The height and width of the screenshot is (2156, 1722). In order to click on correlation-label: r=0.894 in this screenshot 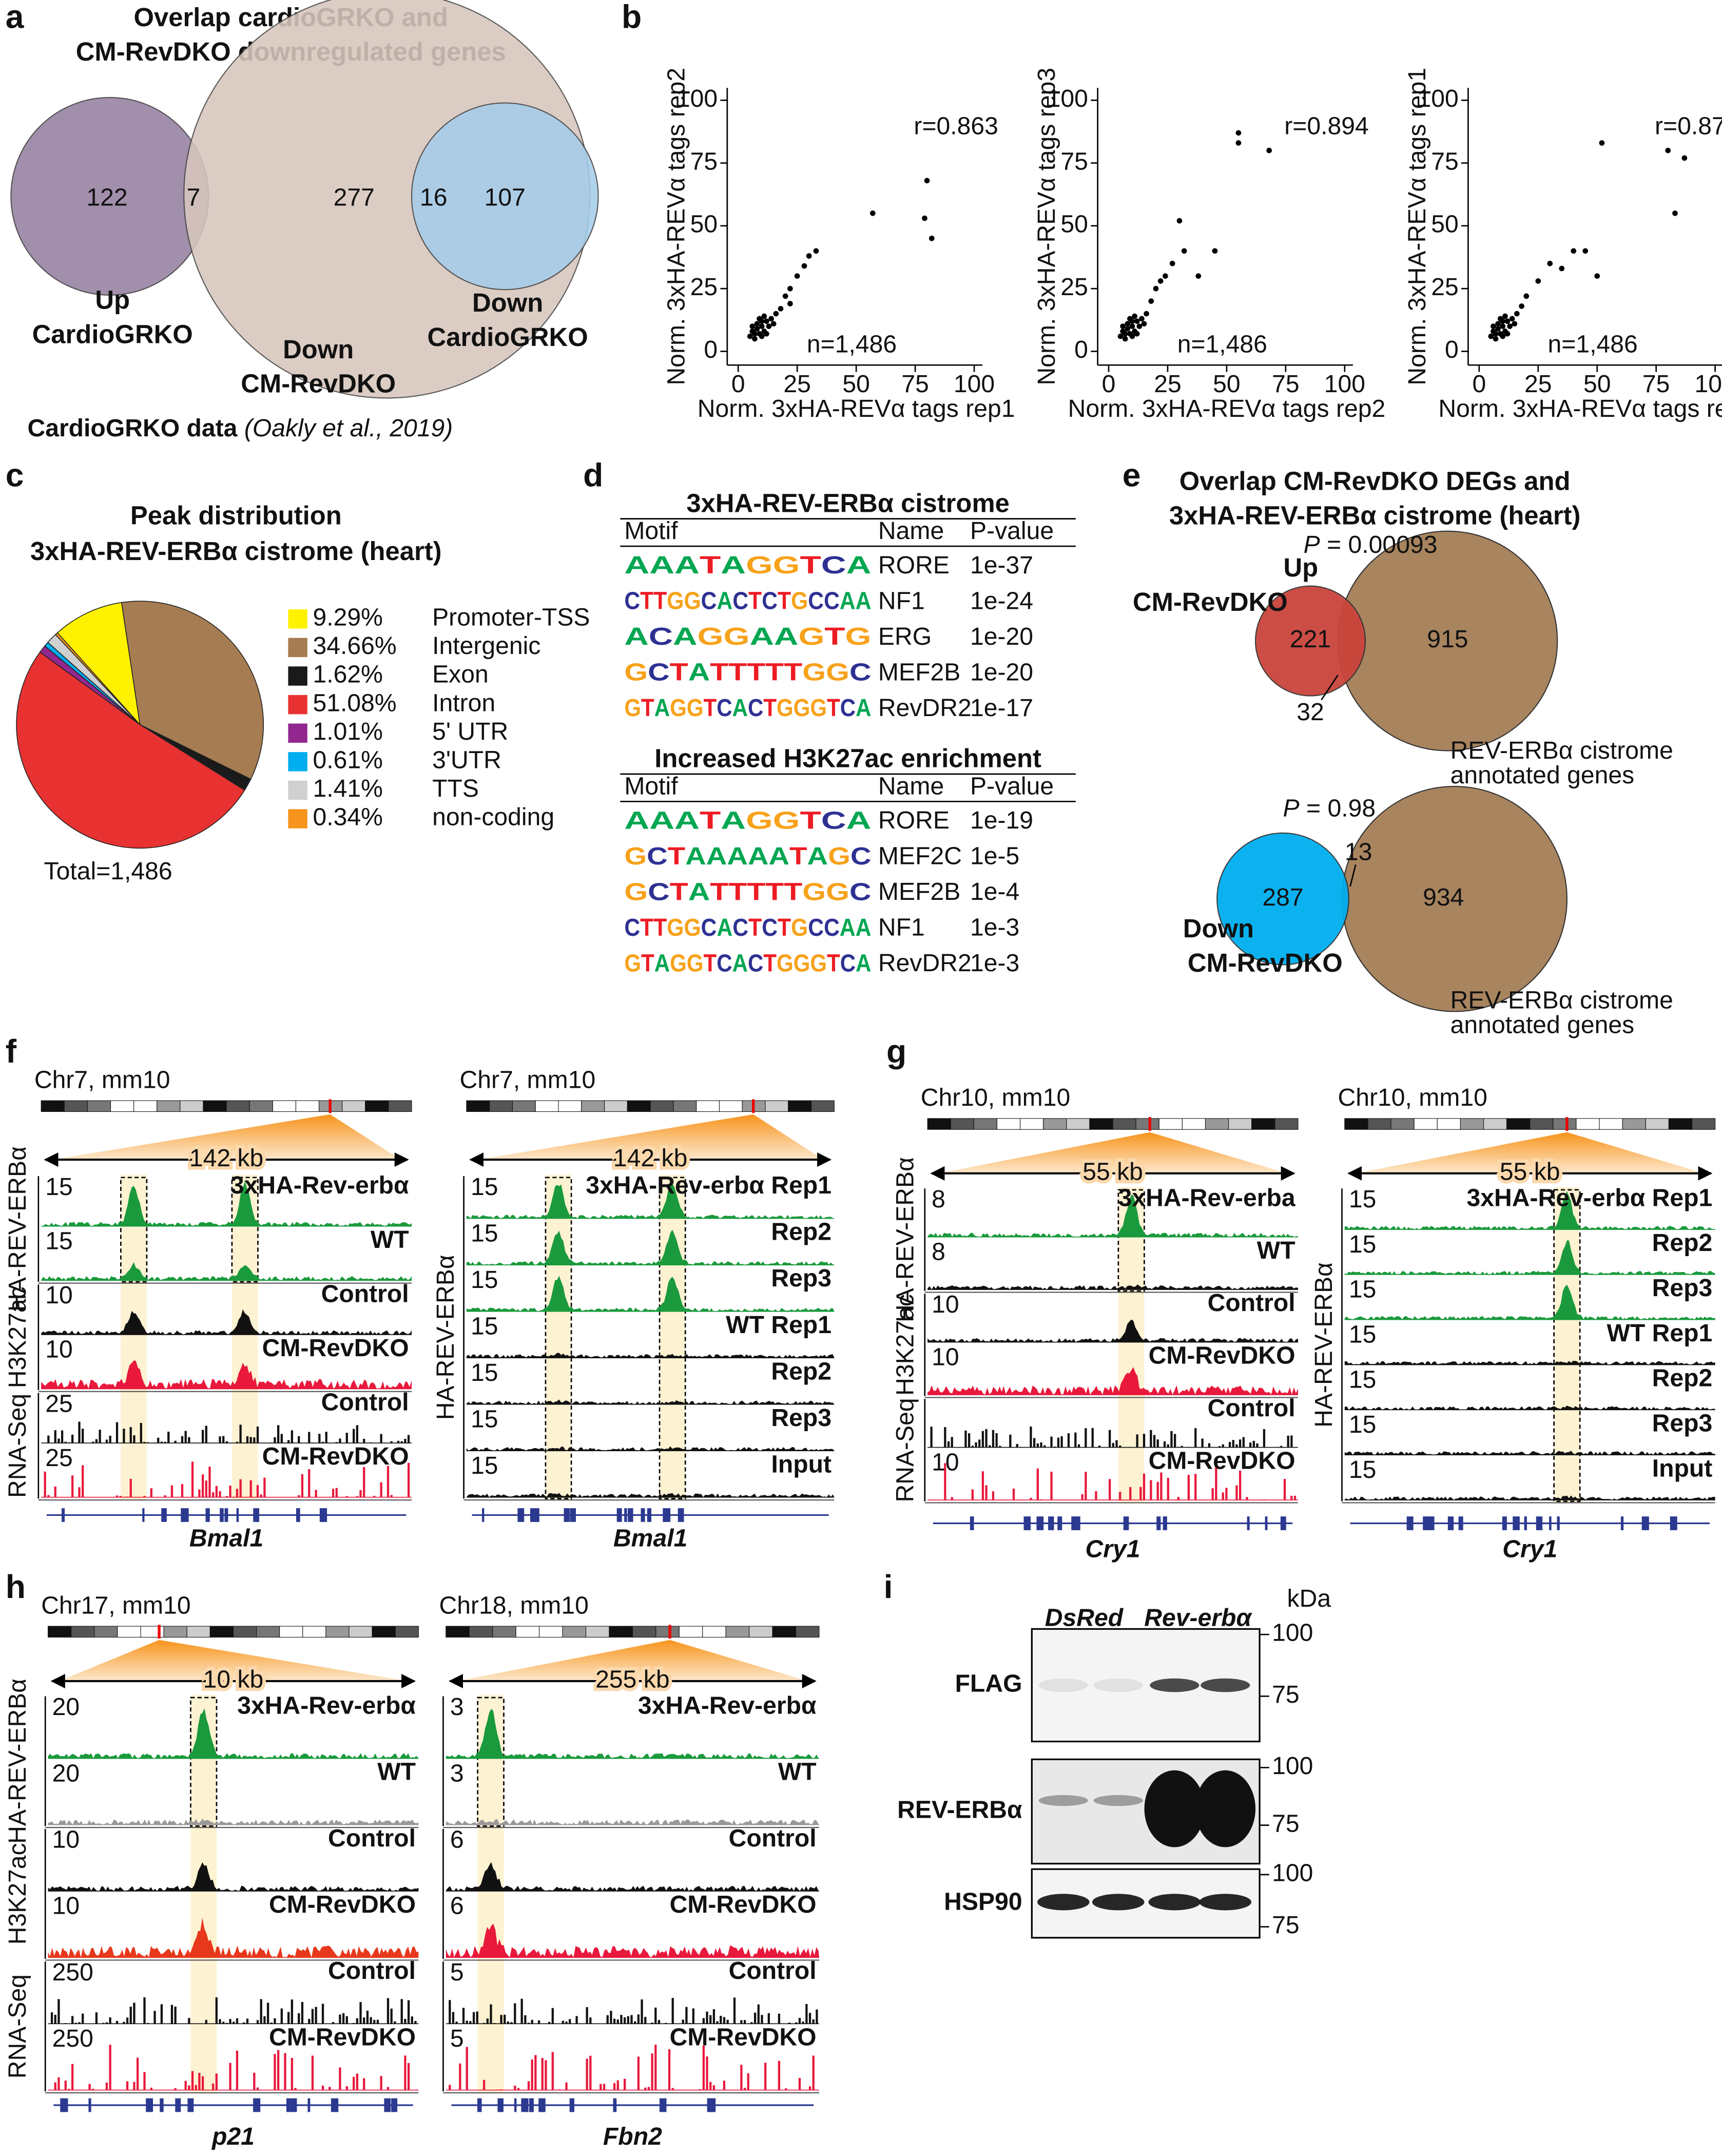, I will do `click(1326, 126)`.